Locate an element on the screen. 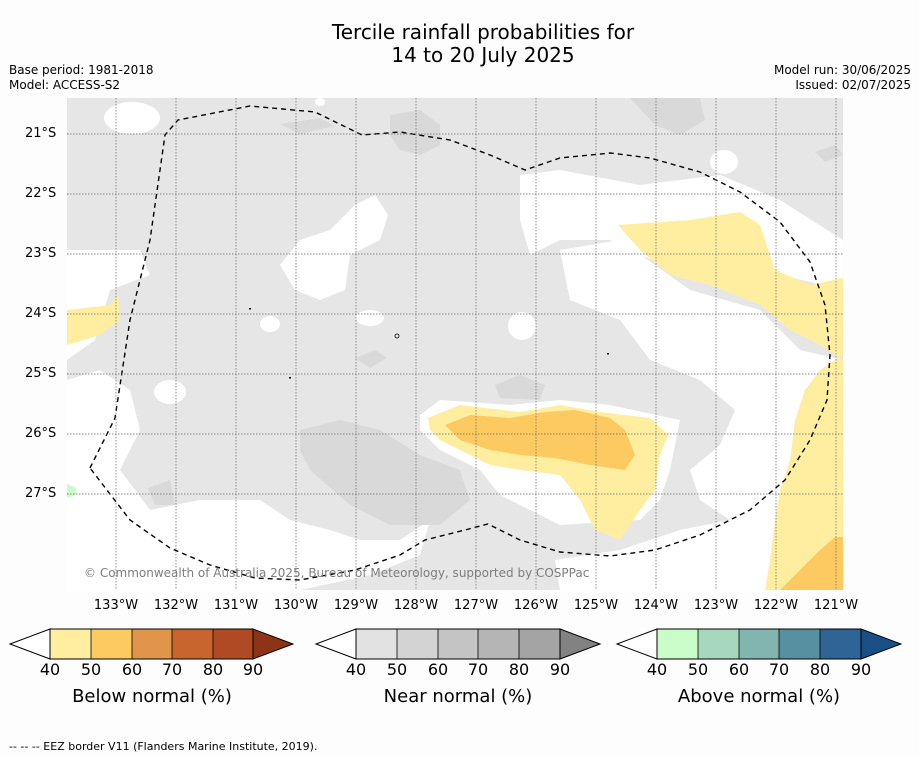 This screenshot has width=919, height=758. white-area-southwest is located at coordinates (248, 480).